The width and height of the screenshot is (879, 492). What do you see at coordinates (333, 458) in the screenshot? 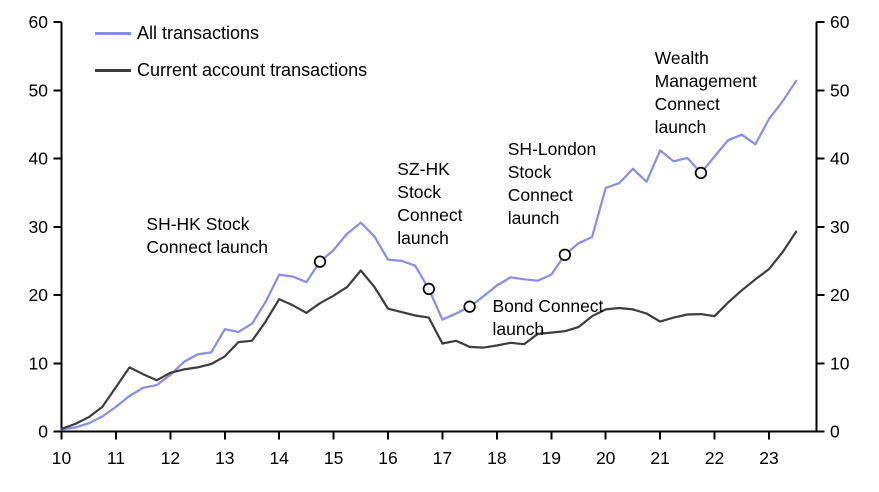
I see `x-axis-tick-label: 15` at bounding box center [333, 458].